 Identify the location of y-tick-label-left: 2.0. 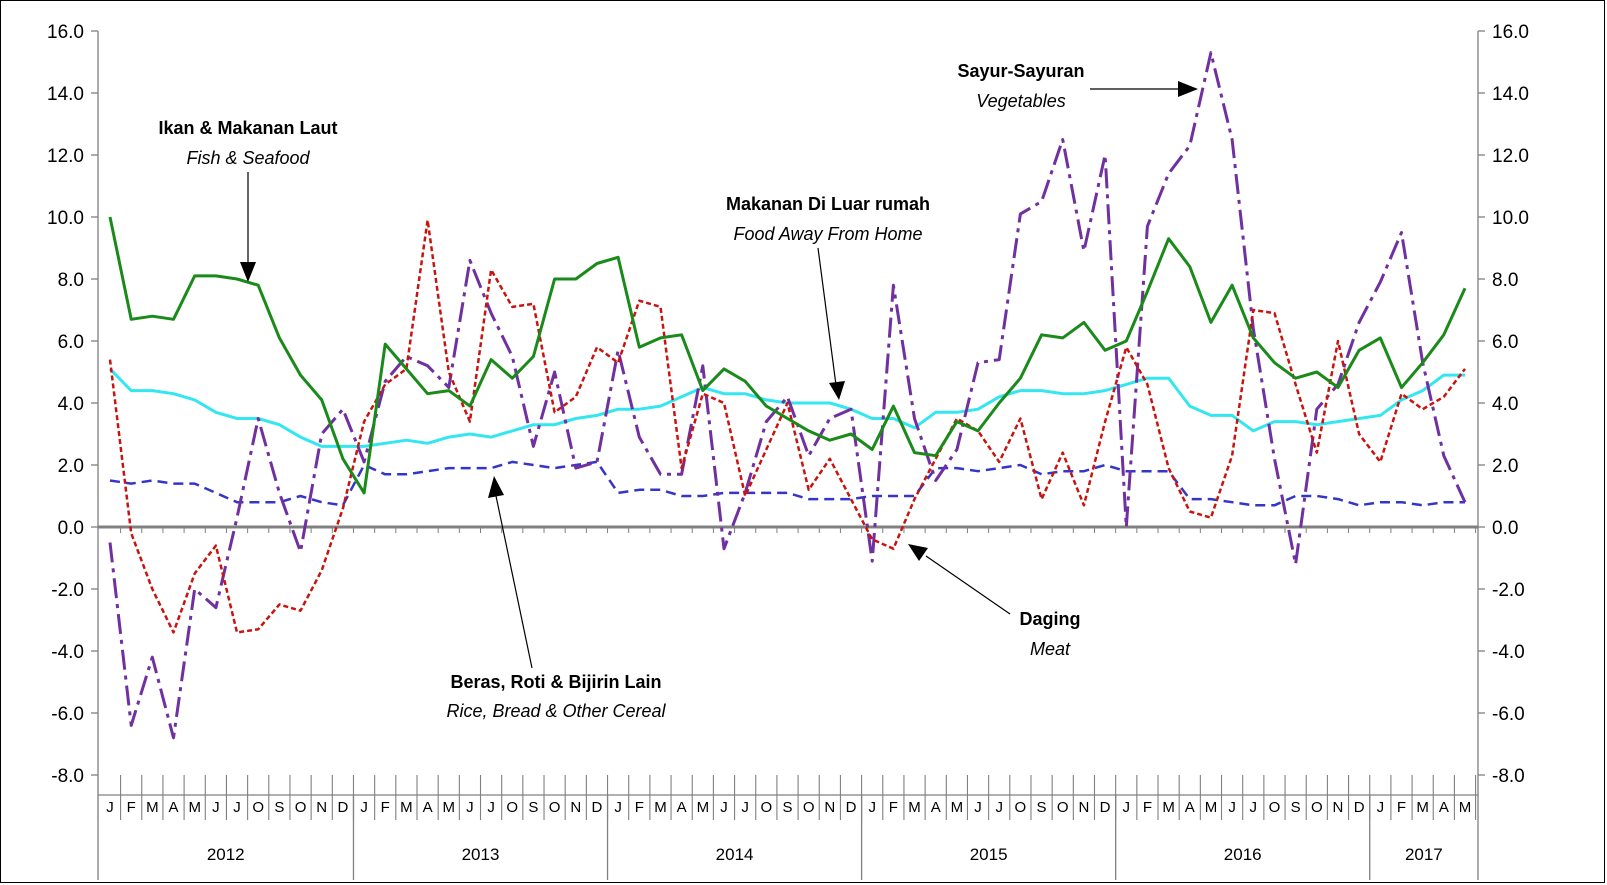
(71, 466).